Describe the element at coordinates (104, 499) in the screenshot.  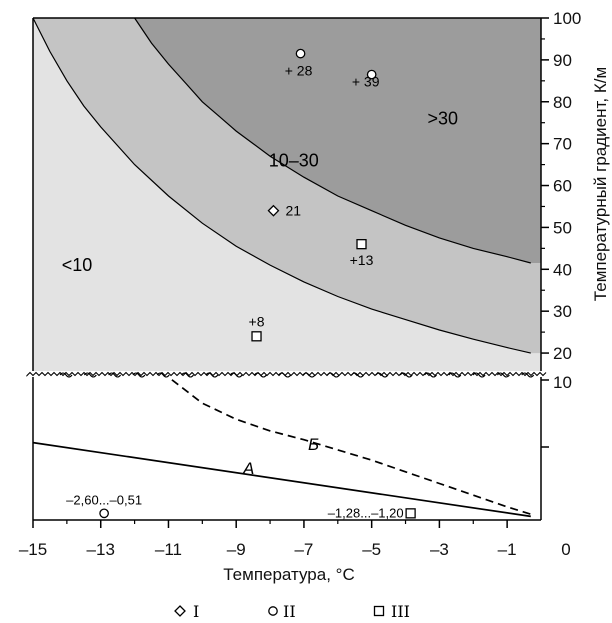
I see `point-range-label: –2,60...–0,51` at that location.